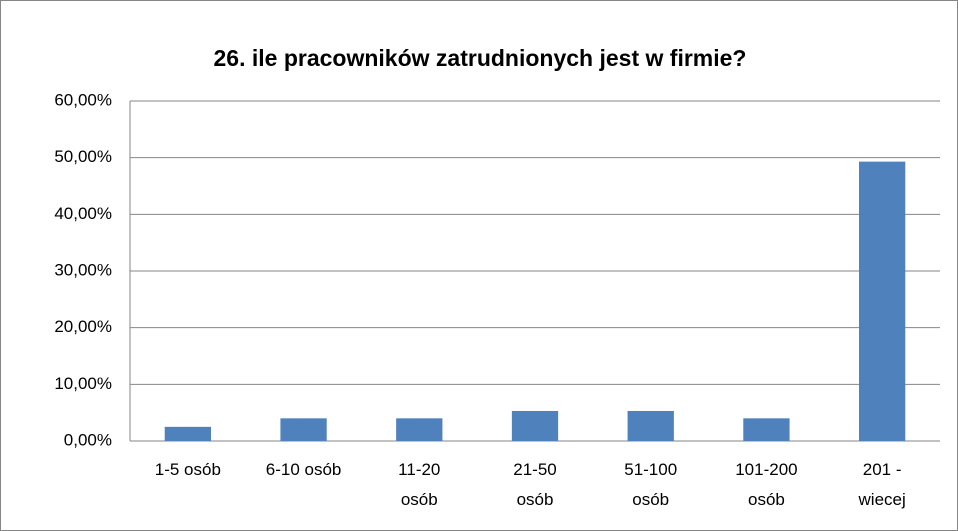 Image resolution: width=958 pixels, height=531 pixels. Describe the element at coordinates (419, 484) in the screenshot. I see `x-tick-label: 11-20 osób` at that location.